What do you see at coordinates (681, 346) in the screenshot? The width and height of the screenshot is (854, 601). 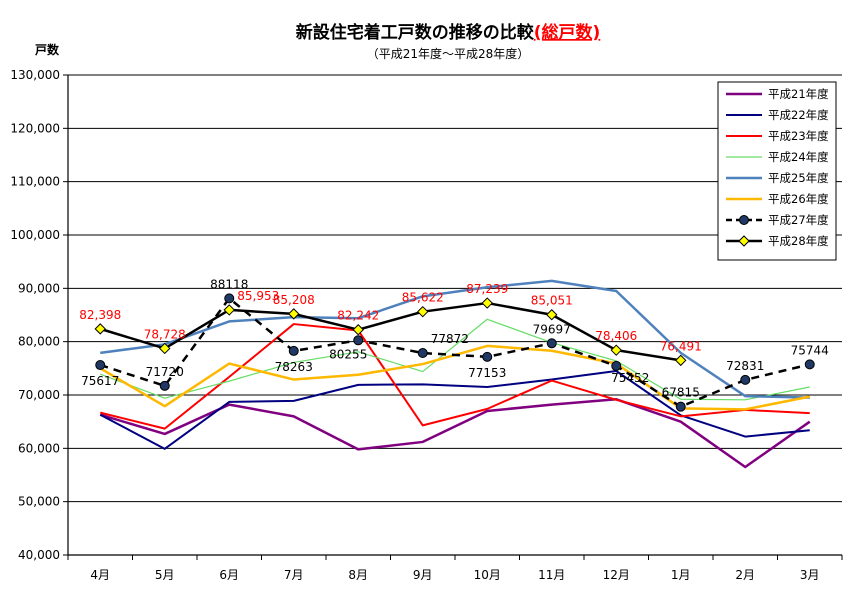 I see `data-label: 76,491` at bounding box center [681, 346].